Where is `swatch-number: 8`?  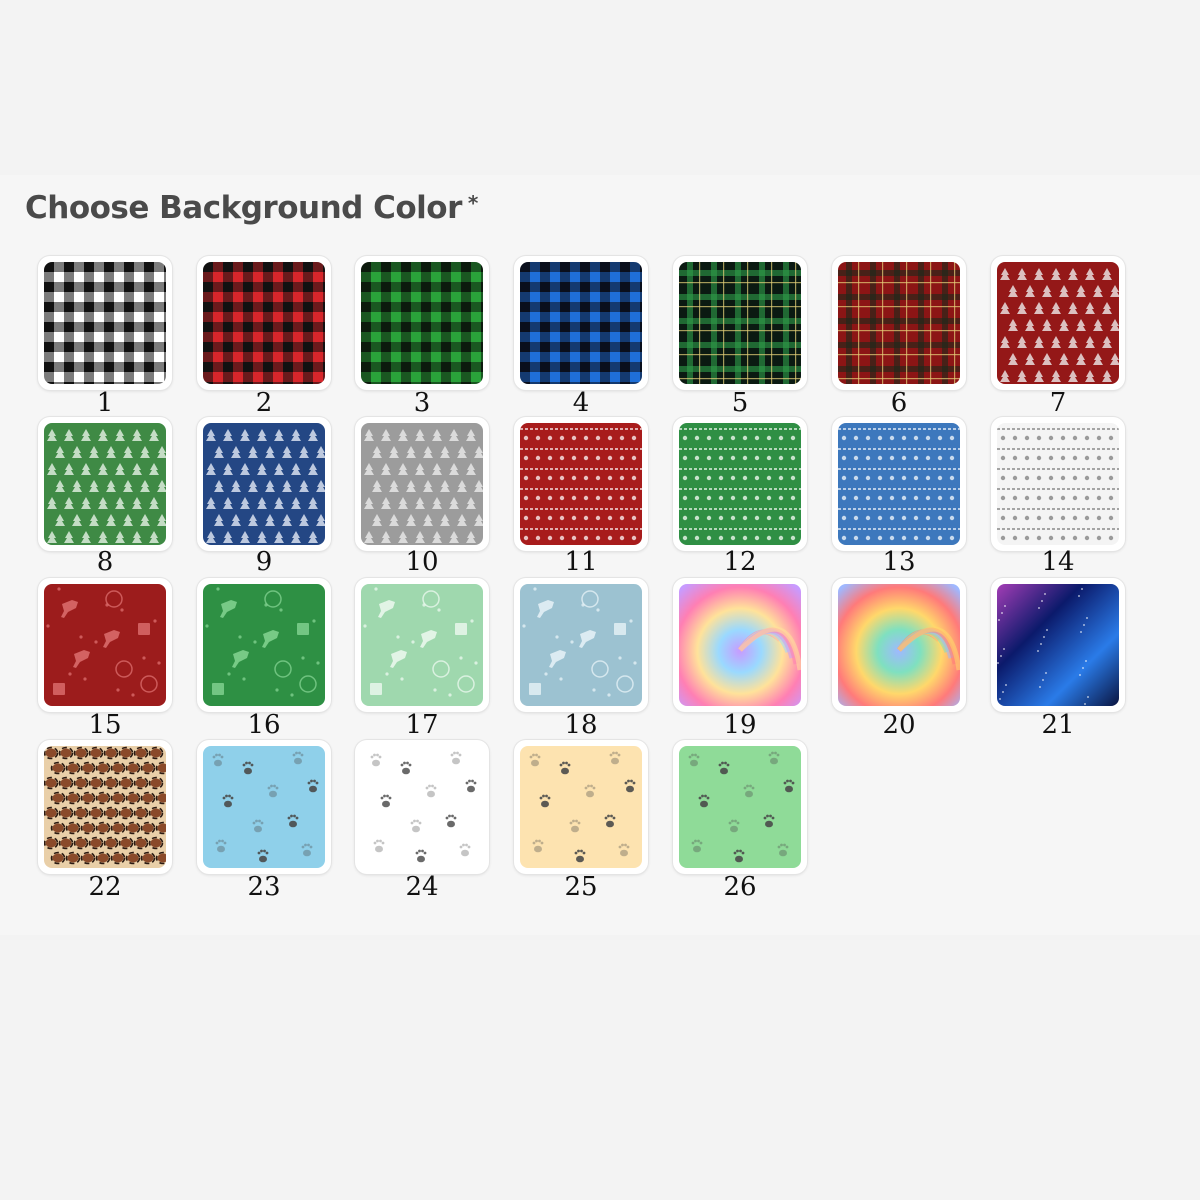 swatch-number: 8 is located at coordinates (105, 562).